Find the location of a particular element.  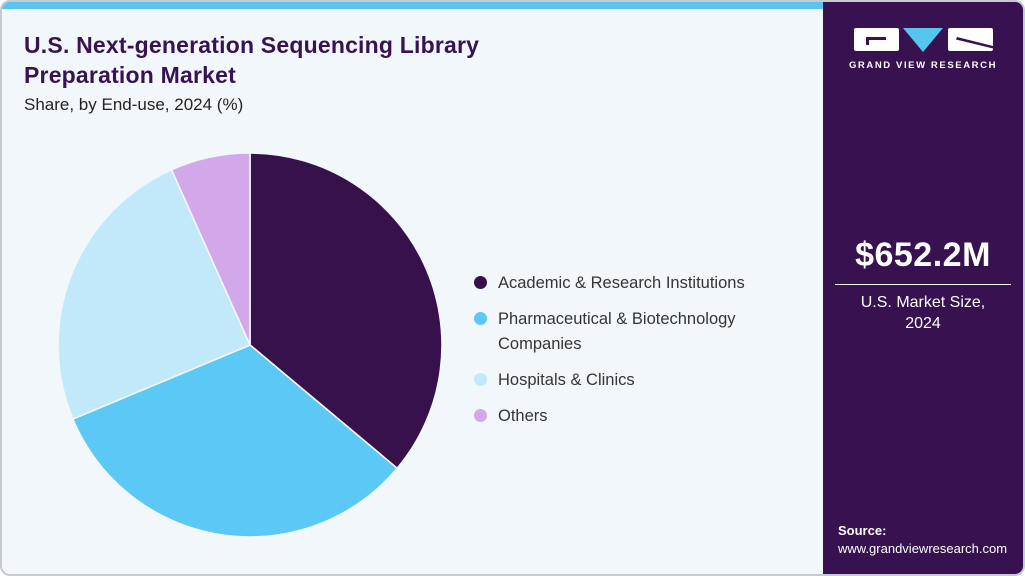

legend-label: Academic & Research Institutions is located at coordinates (621, 283).